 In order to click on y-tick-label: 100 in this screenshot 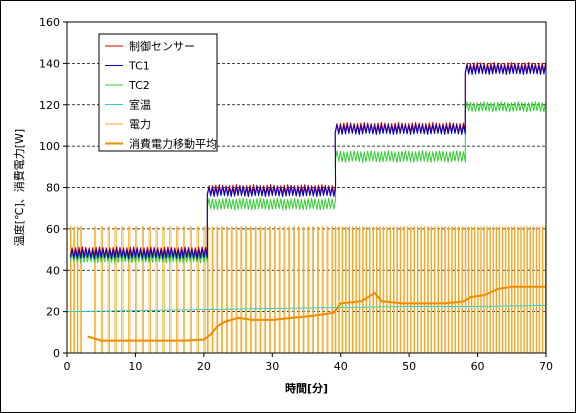, I will do `click(49, 146)`.